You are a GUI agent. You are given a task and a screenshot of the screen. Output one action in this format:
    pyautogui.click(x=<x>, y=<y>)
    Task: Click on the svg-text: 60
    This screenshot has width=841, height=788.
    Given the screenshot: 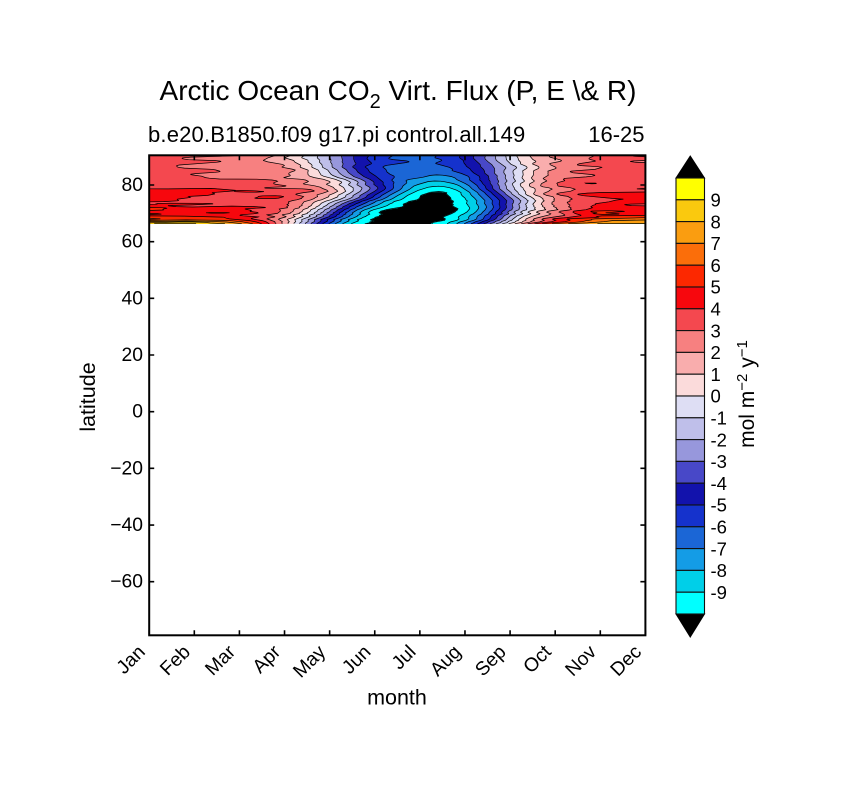 What is the action you would take?
    pyautogui.click(x=132, y=242)
    